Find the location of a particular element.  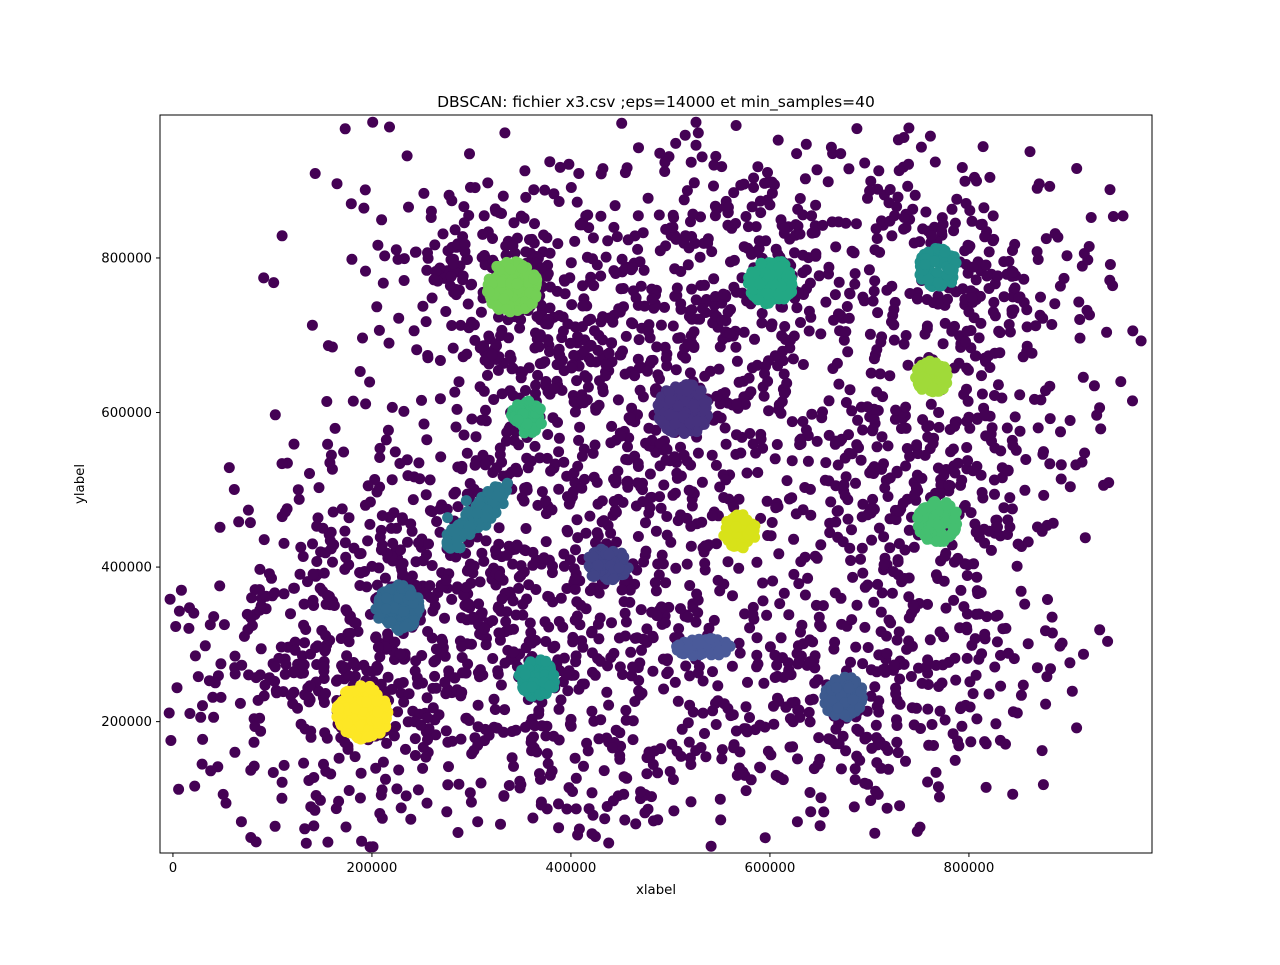

y-tick-label: 400000 is located at coordinates (126, 568).